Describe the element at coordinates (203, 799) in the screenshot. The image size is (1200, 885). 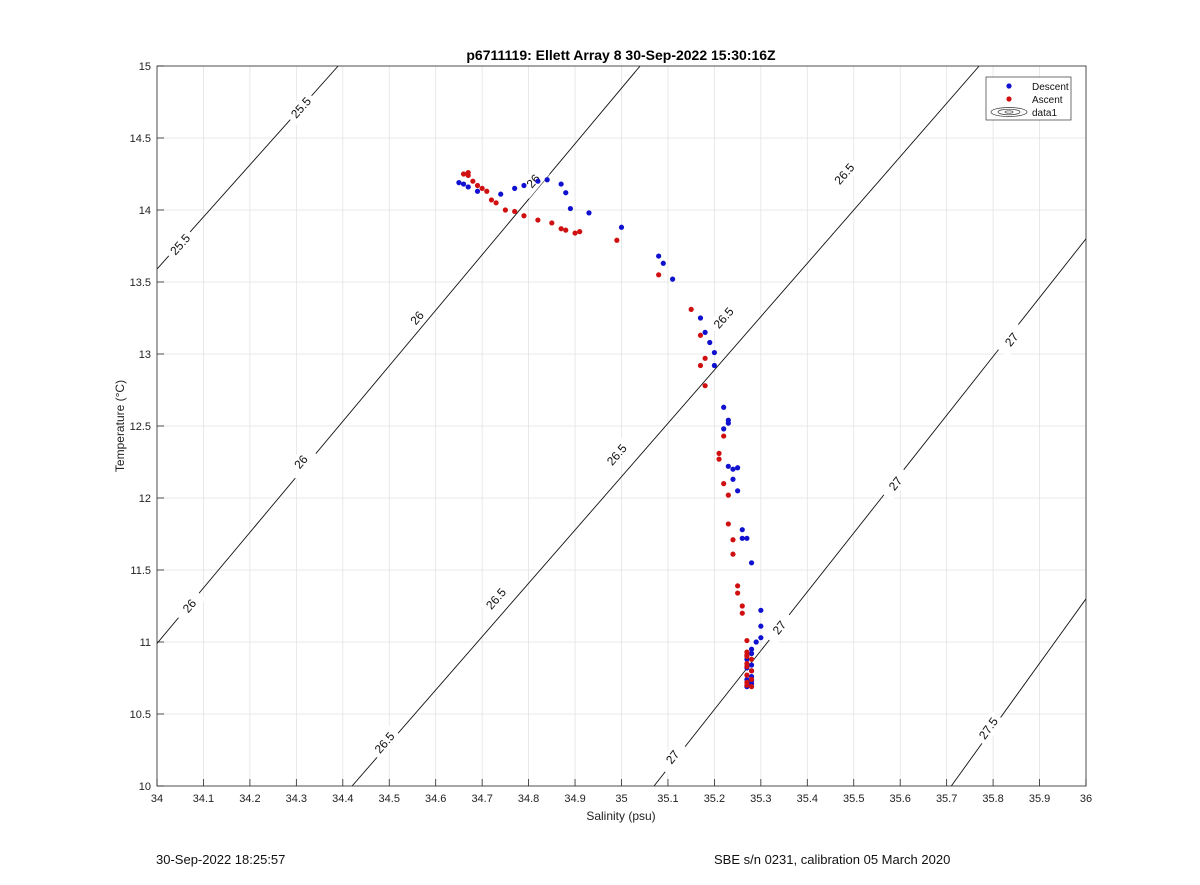
I see `x-tick-label: 34.1` at that location.